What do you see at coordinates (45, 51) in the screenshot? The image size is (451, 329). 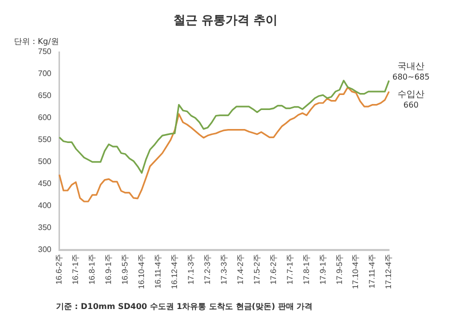 I see `y-tick-label: 750` at bounding box center [45, 51].